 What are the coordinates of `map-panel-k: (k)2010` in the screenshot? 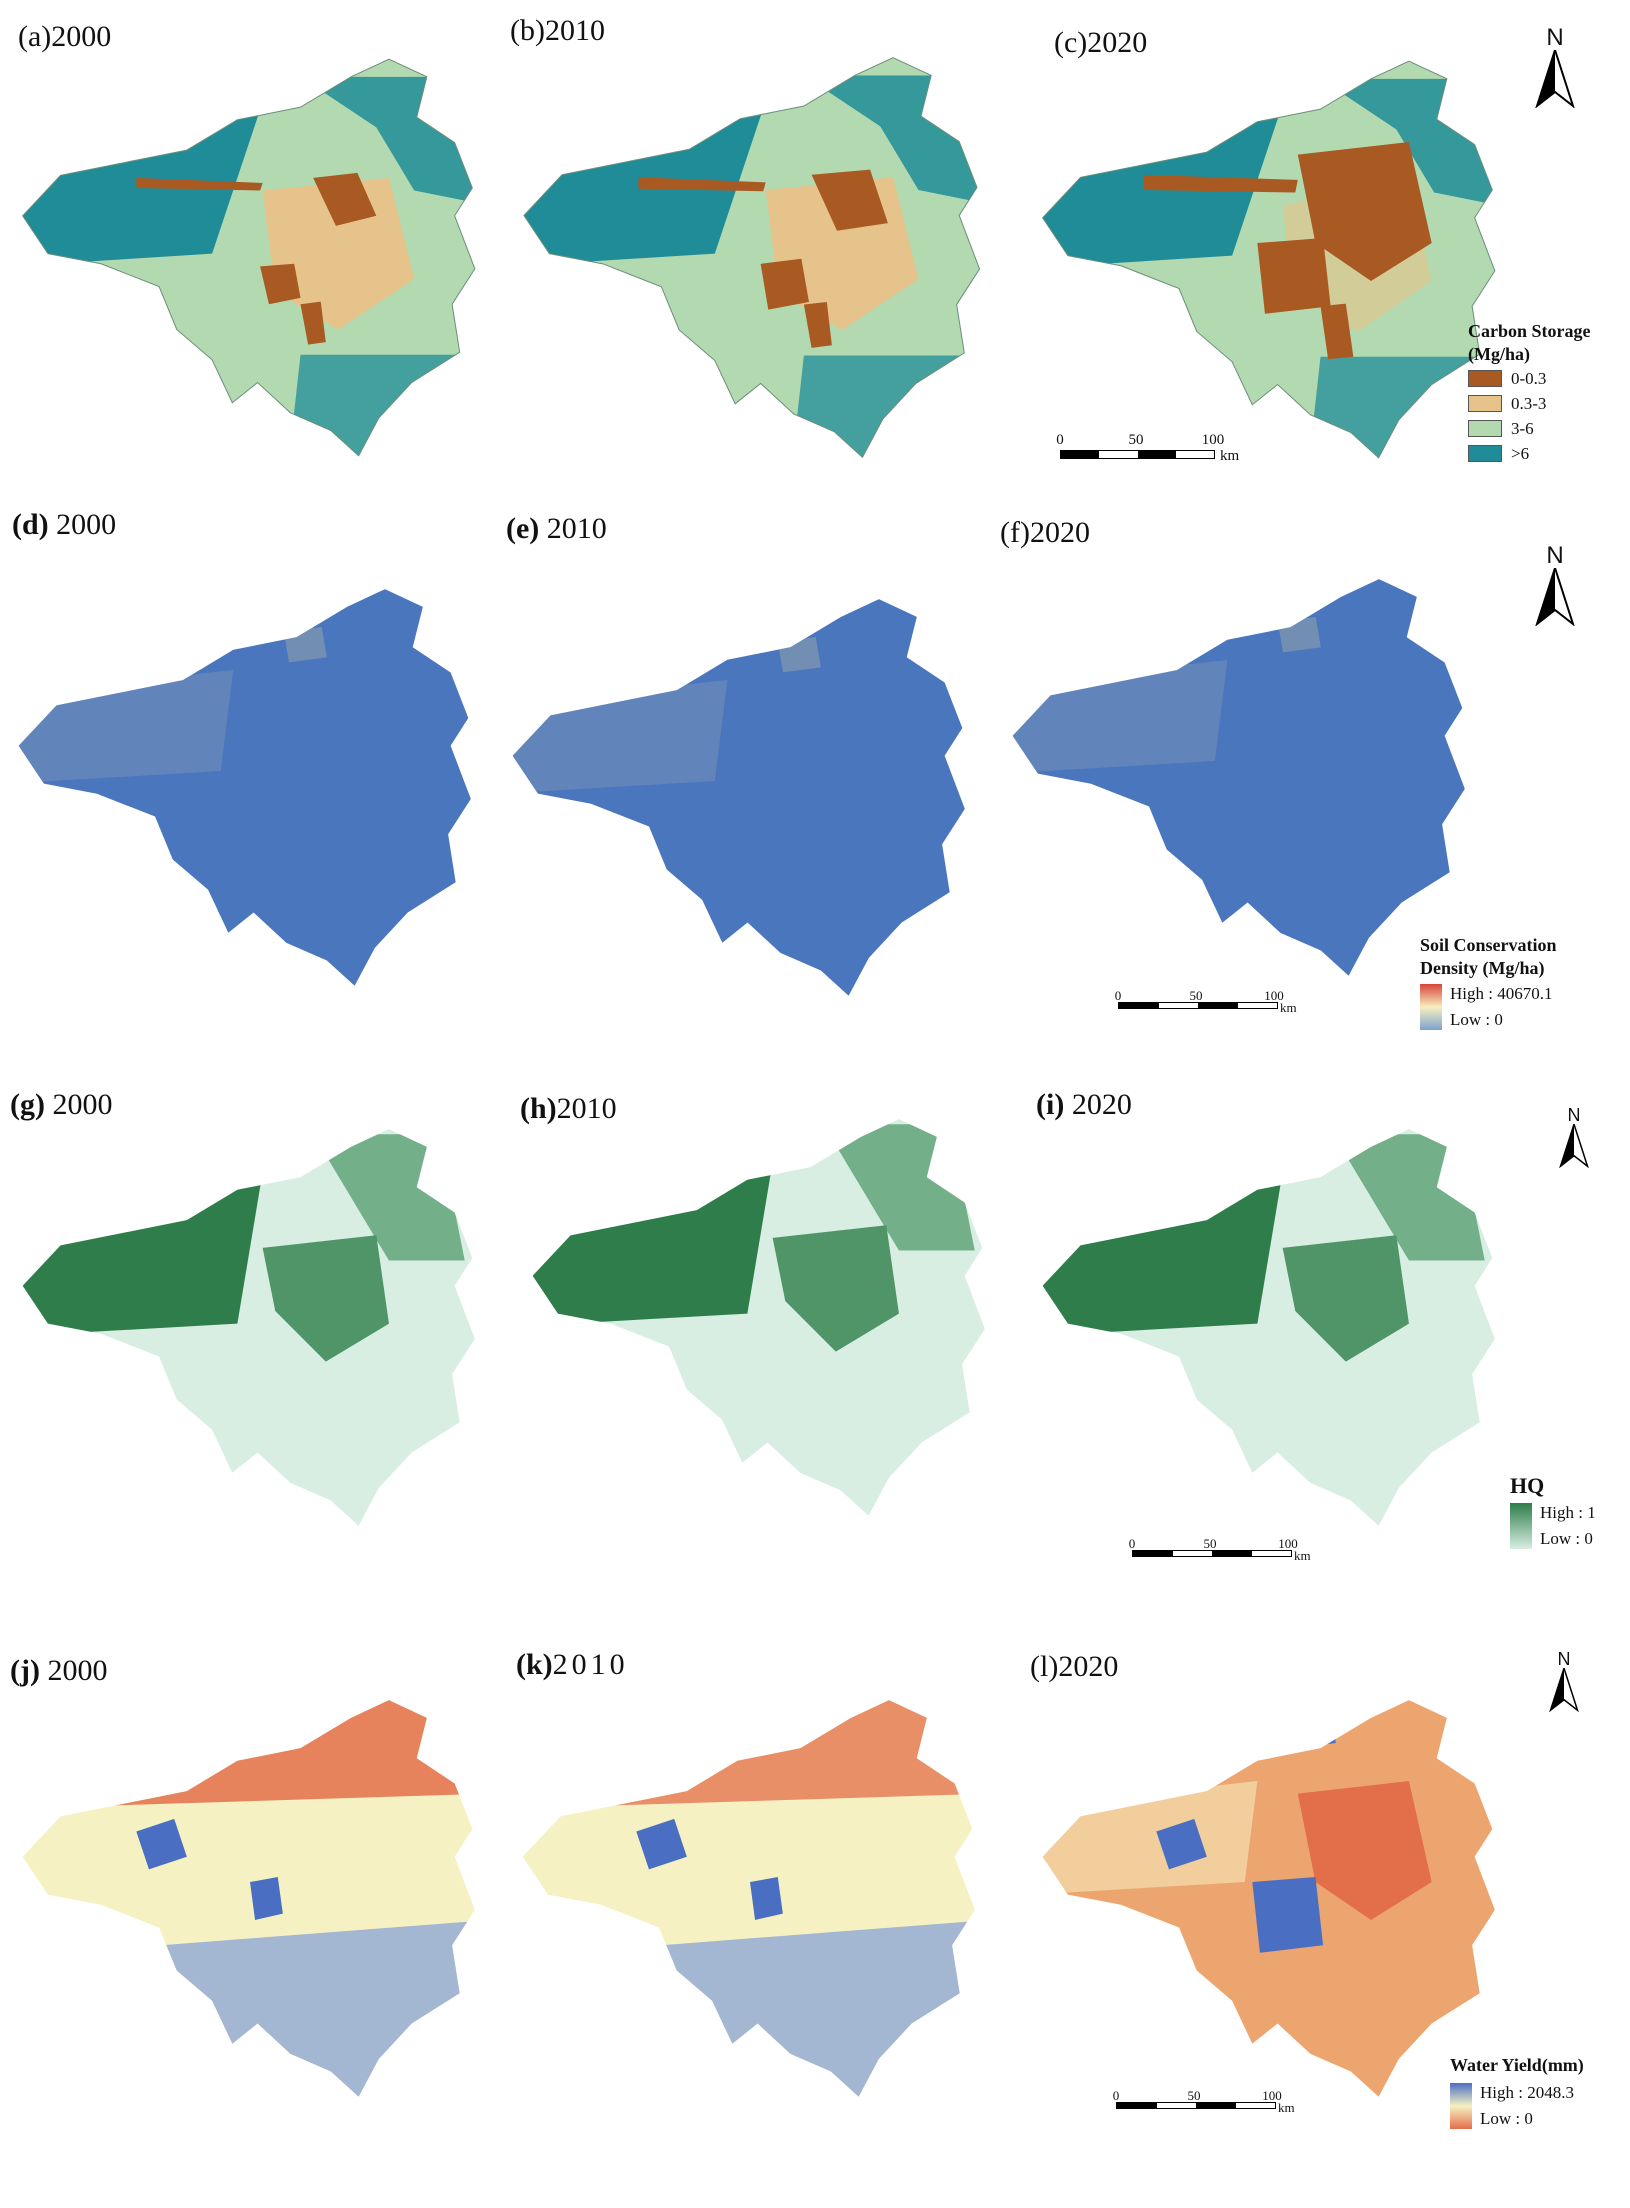 It's located at (760, 1910).